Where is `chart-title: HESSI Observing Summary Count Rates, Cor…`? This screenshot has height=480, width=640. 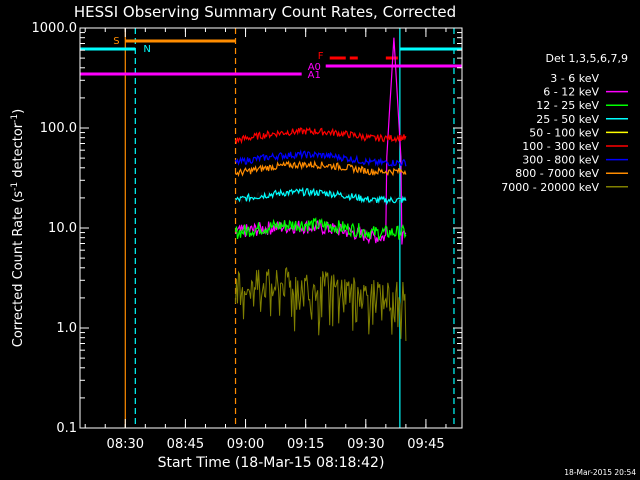
chart-title: HESSI Observing Summary Count Rates, Cor… is located at coordinates (265, 12).